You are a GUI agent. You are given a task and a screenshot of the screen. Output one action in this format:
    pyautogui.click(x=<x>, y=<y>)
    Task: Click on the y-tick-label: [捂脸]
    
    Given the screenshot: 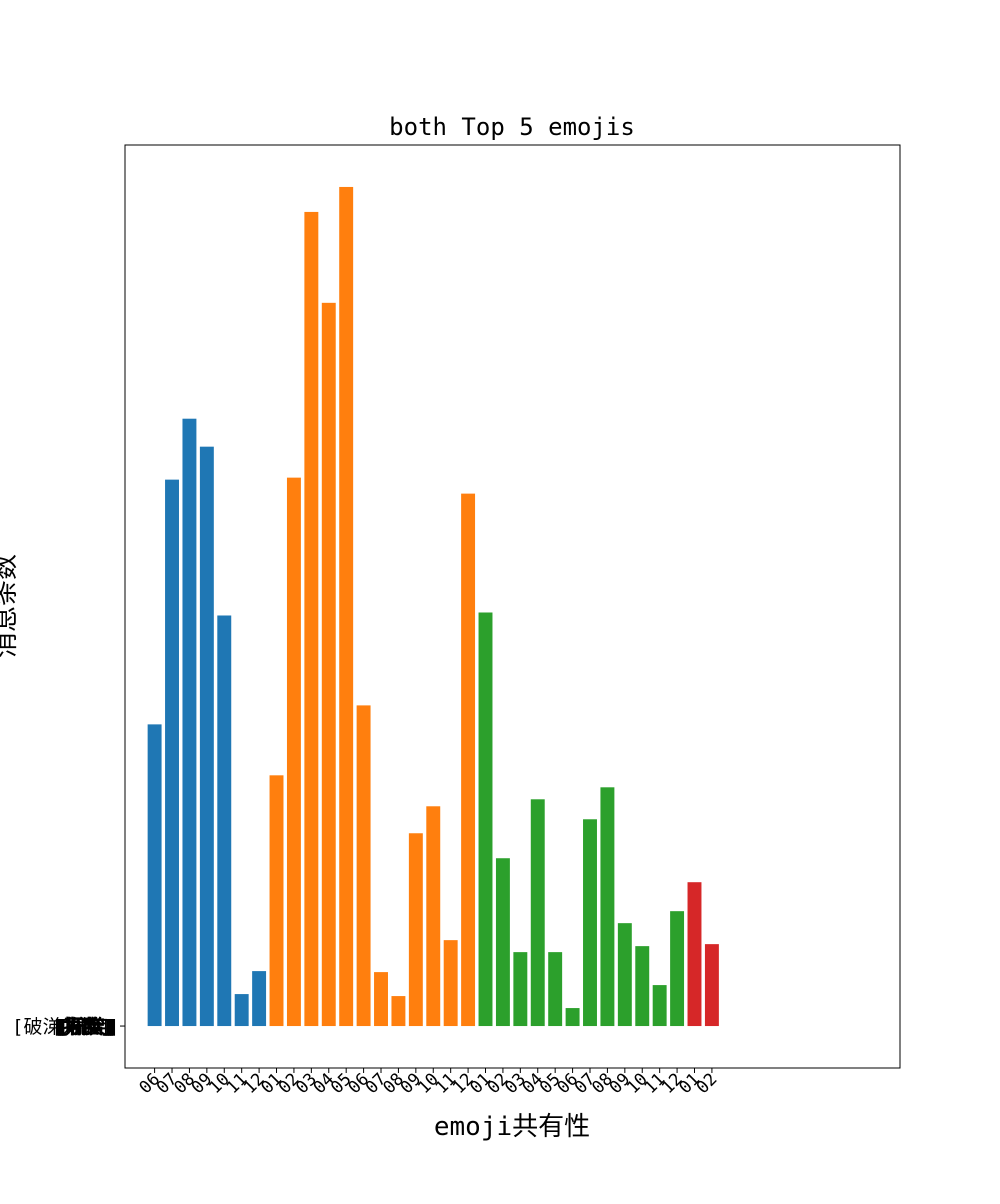 What is the action you would take?
    pyautogui.click(x=82, y=1026)
    